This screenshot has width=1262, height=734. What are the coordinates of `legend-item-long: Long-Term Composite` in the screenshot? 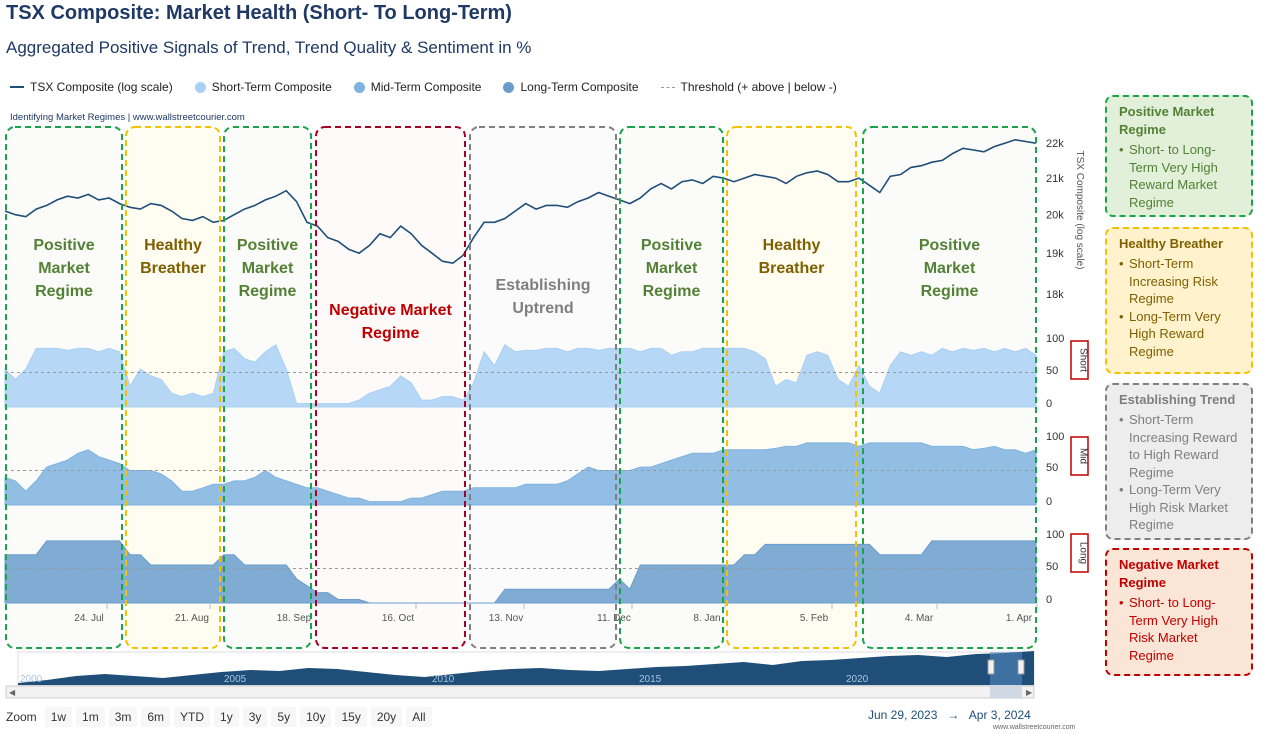 It's located at (571, 87).